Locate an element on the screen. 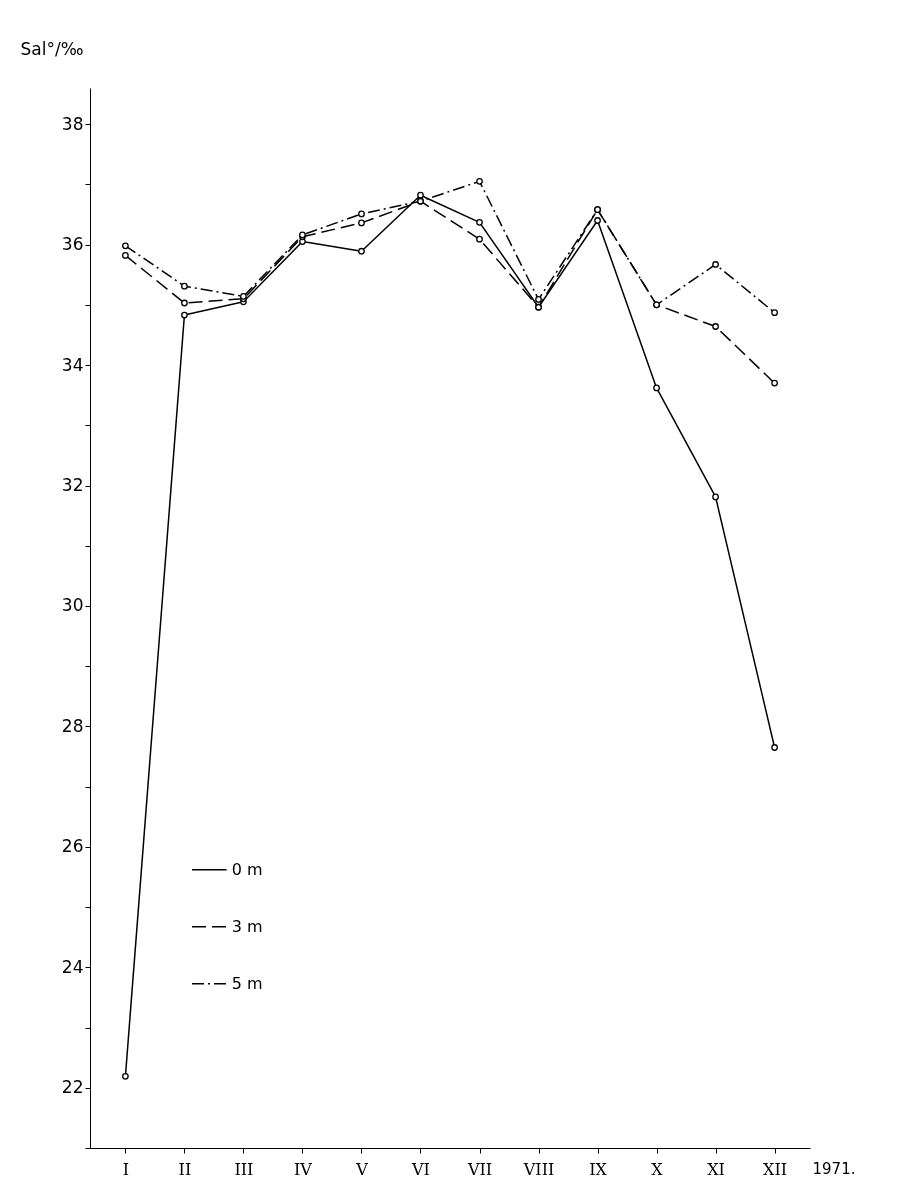  x-tick-label: I is located at coordinates (126, 1169).